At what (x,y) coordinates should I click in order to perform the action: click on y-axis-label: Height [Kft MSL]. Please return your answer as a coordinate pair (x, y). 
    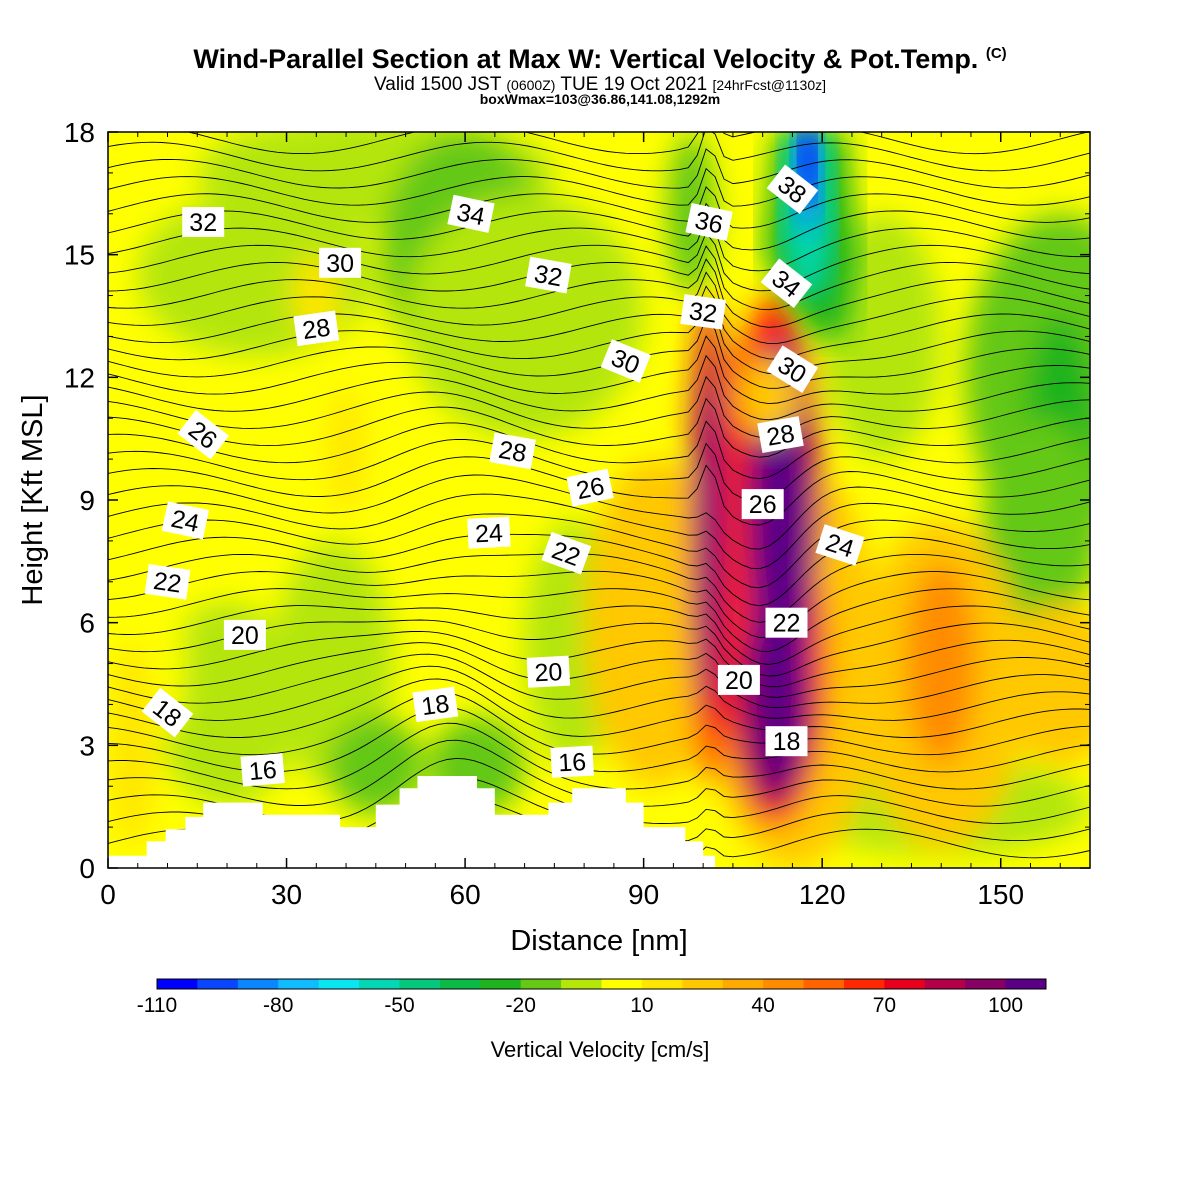
    Looking at the image, I should click on (33, 499).